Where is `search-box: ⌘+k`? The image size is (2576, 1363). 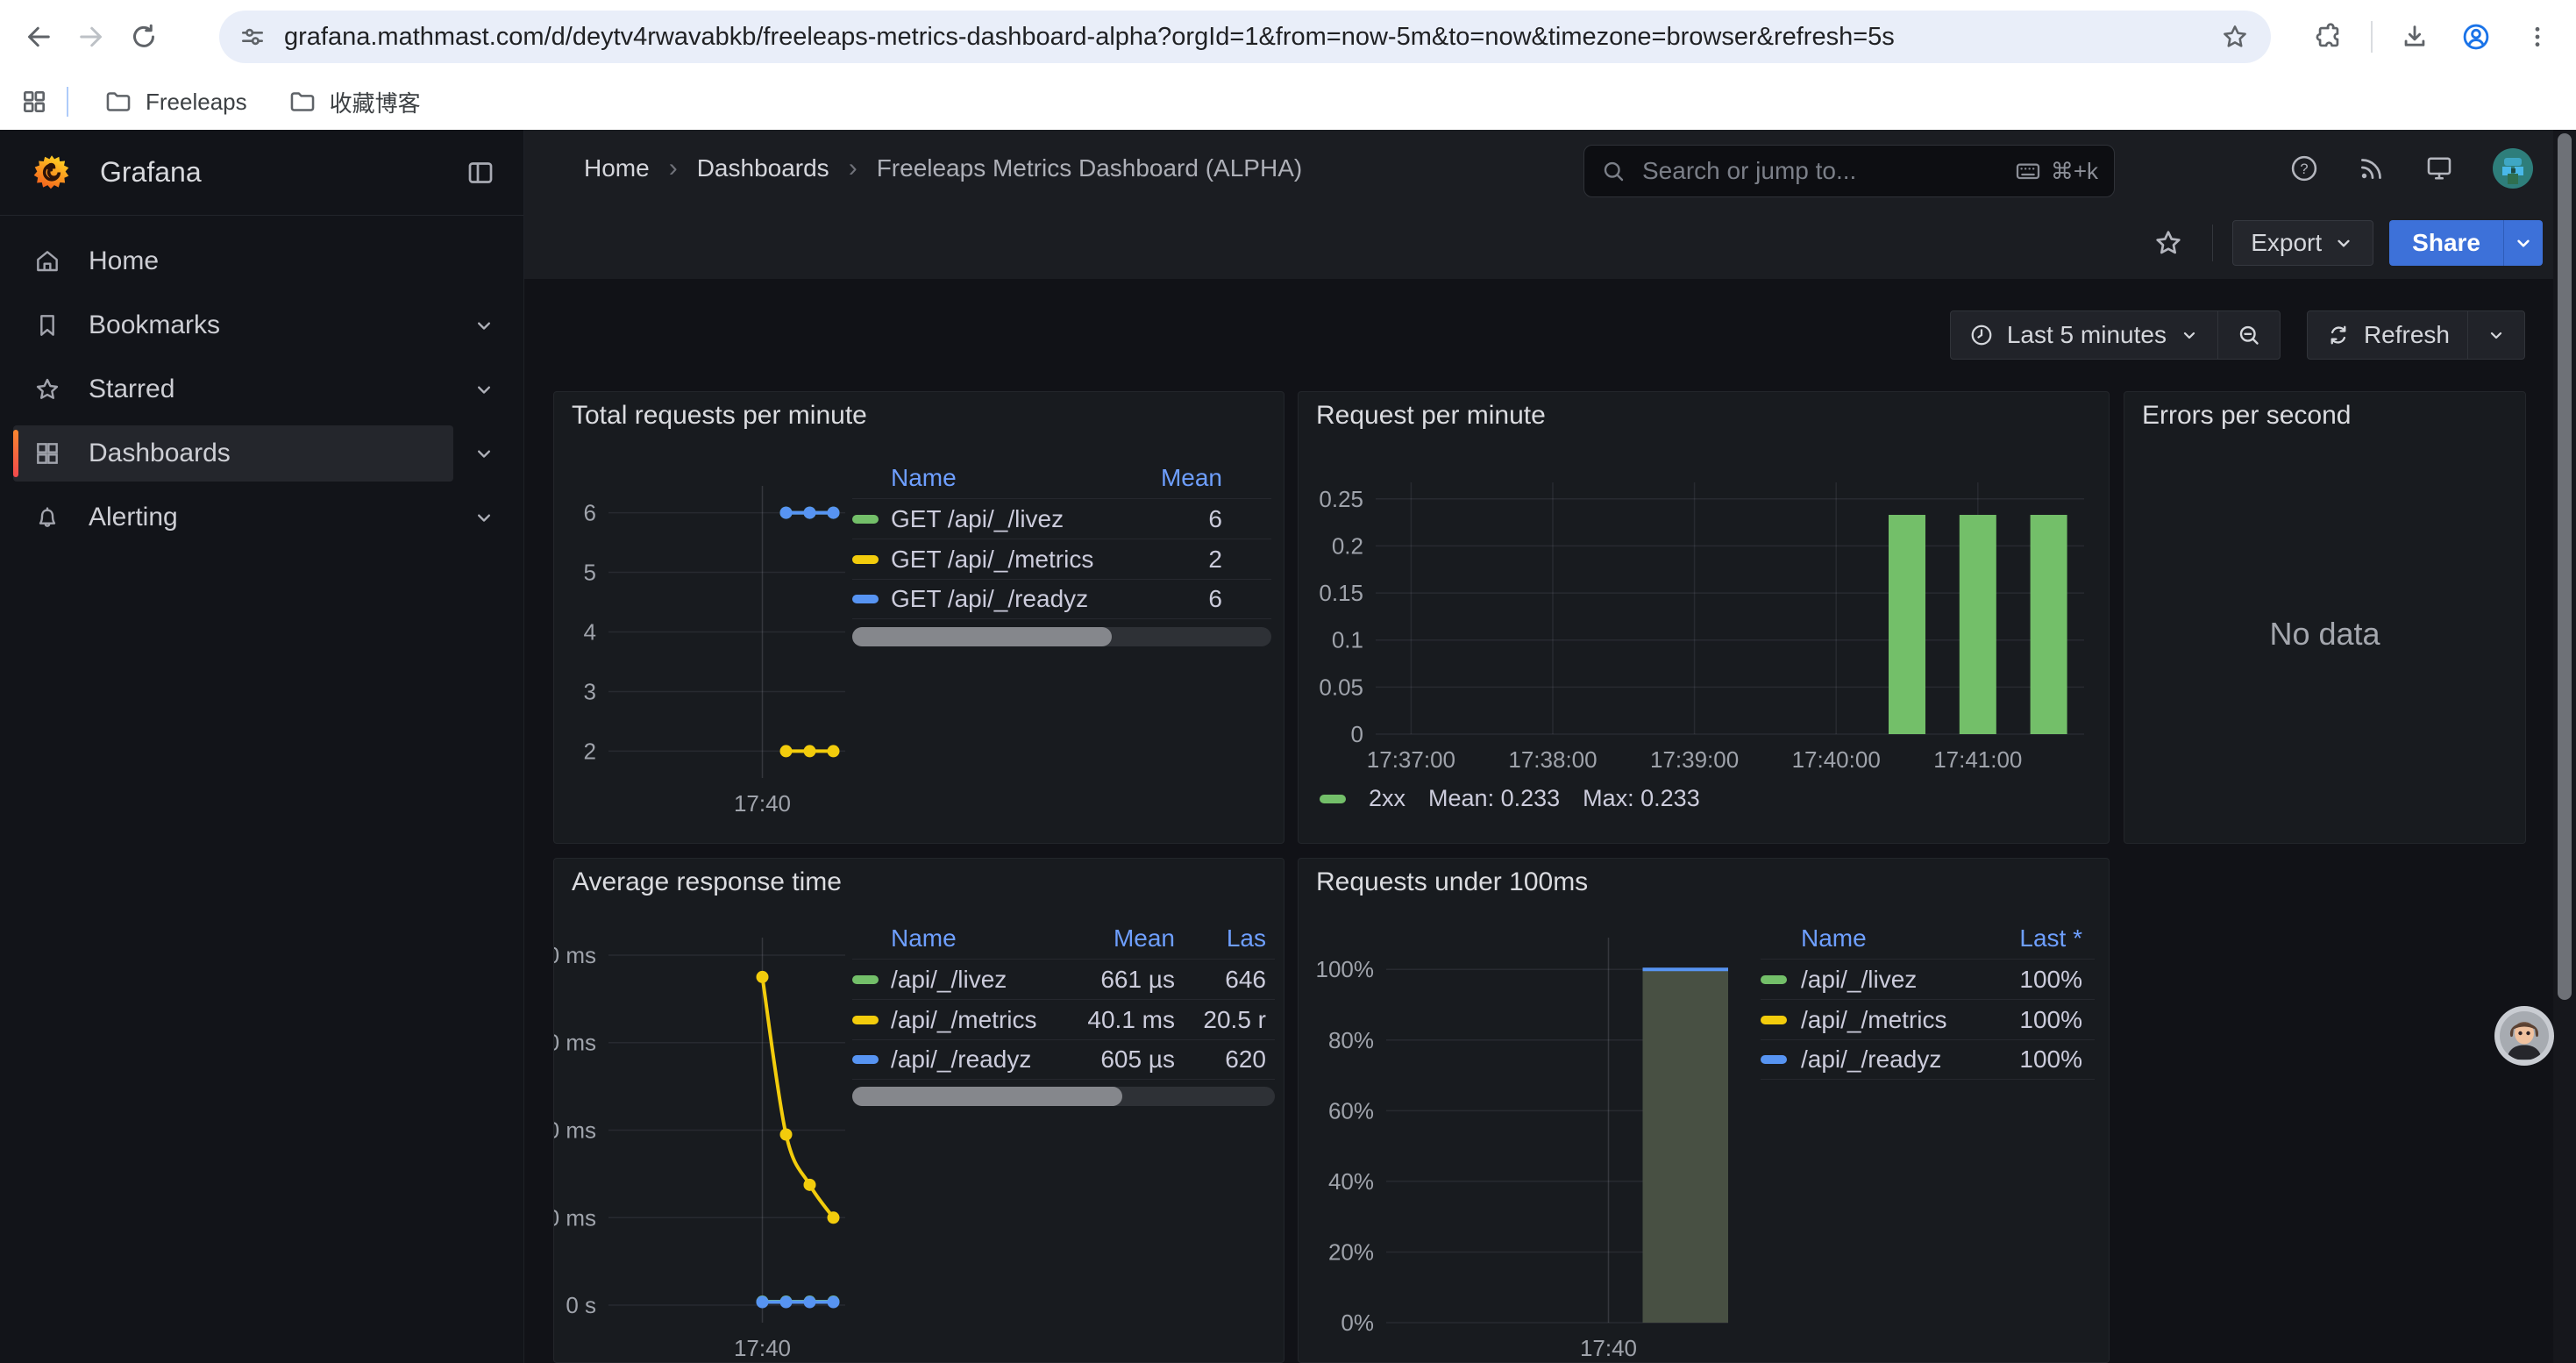
search-box: ⌘+k is located at coordinates (1849, 171).